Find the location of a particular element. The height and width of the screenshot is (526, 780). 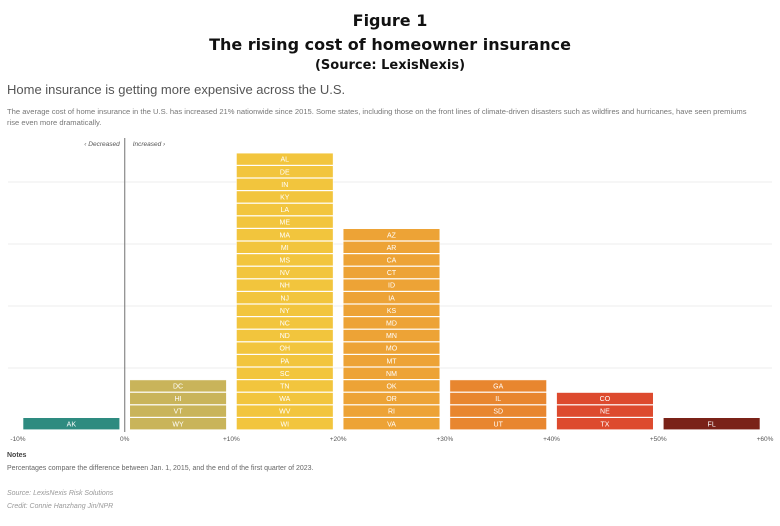

state-label: IA is located at coordinates (391, 298).